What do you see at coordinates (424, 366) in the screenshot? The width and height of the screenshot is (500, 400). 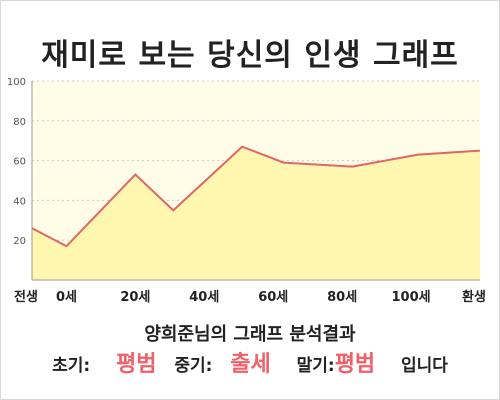 I see `result-ending: 입니다` at bounding box center [424, 366].